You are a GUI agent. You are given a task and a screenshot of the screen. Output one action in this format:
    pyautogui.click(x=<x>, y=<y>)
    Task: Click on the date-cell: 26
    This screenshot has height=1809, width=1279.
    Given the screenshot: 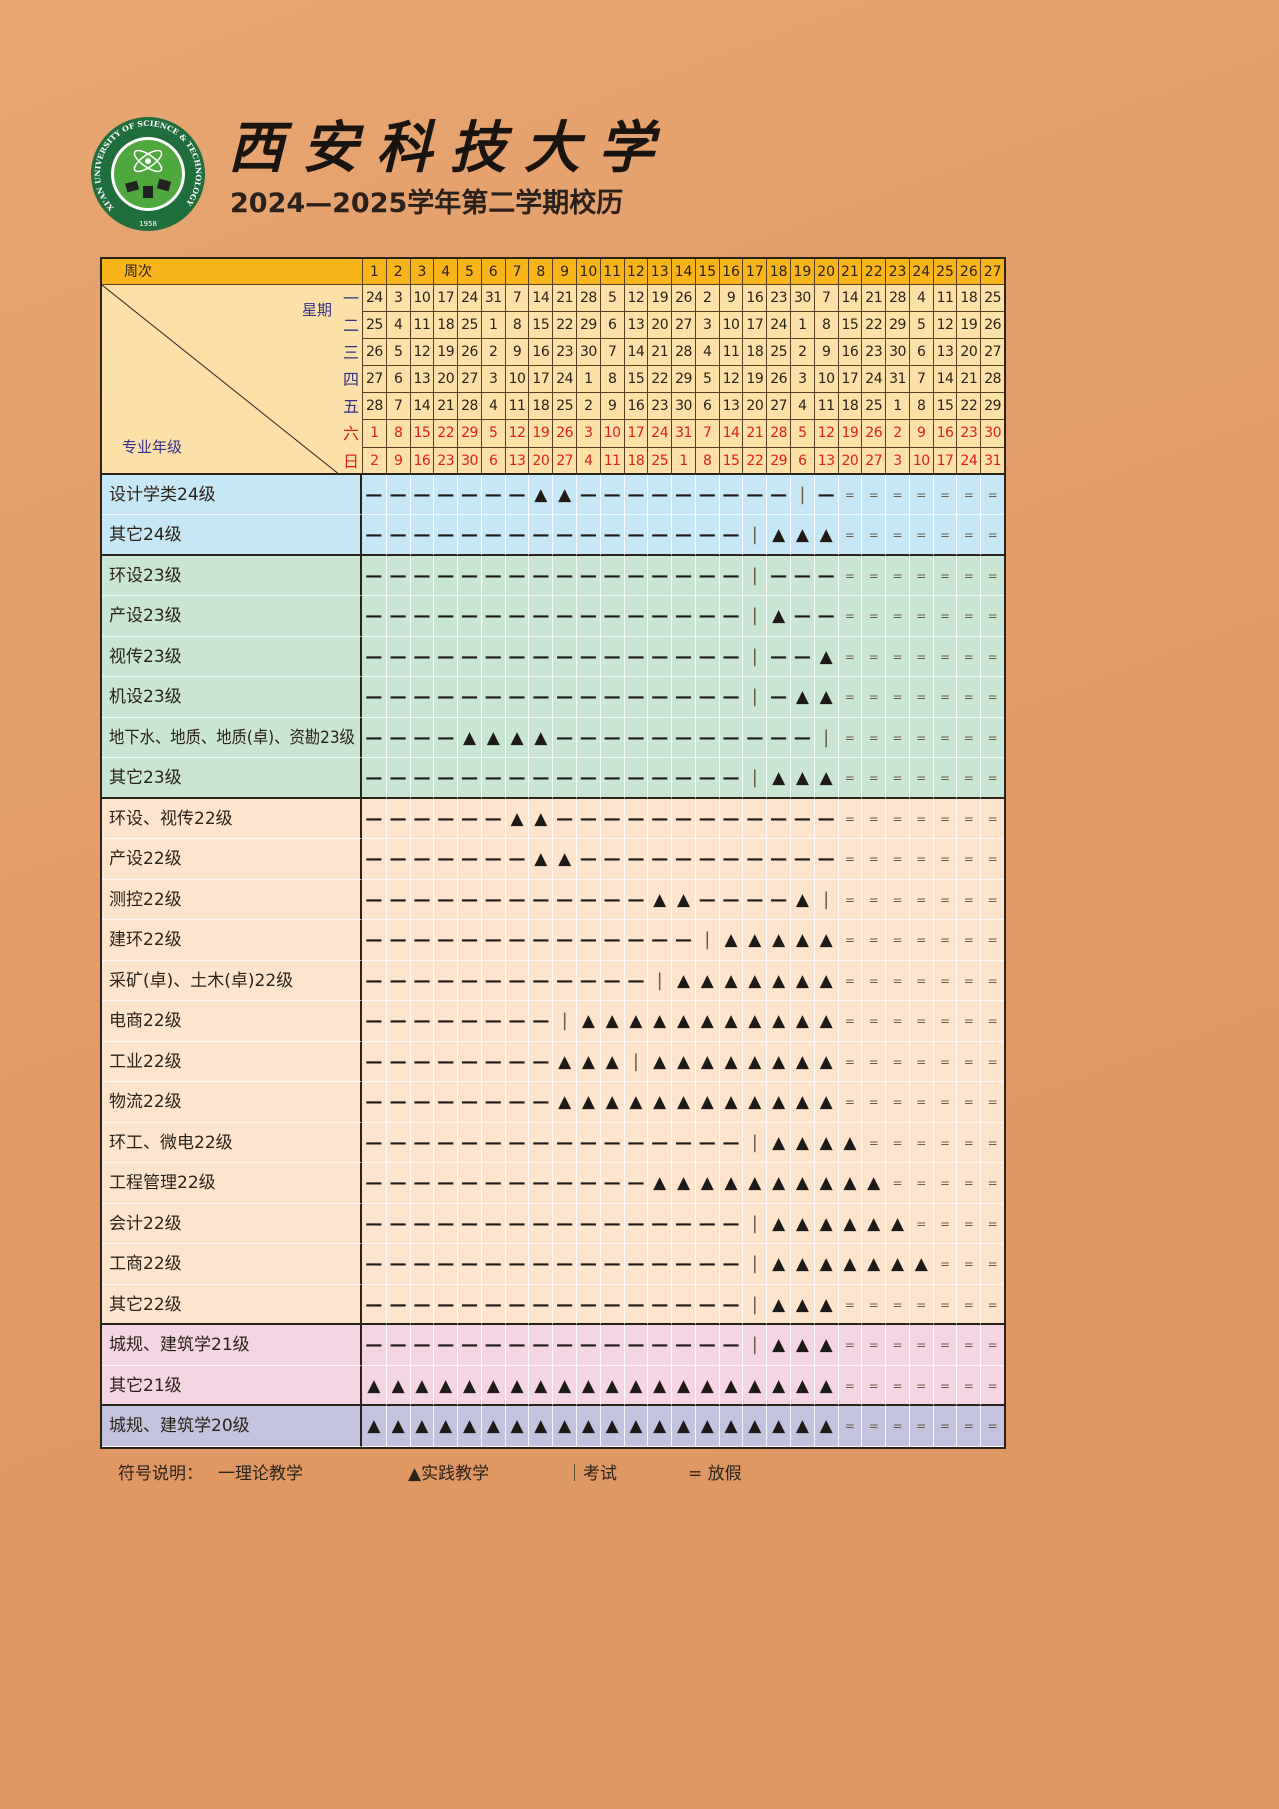 What is the action you would take?
    pyautogui.click(x=873, y=434)
    